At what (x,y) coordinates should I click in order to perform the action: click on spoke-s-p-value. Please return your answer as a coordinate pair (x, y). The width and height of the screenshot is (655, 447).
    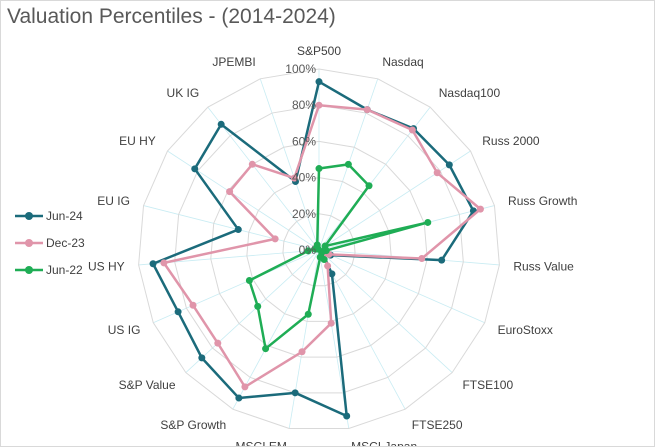
    Looking at the image, I should click on (252, 311).